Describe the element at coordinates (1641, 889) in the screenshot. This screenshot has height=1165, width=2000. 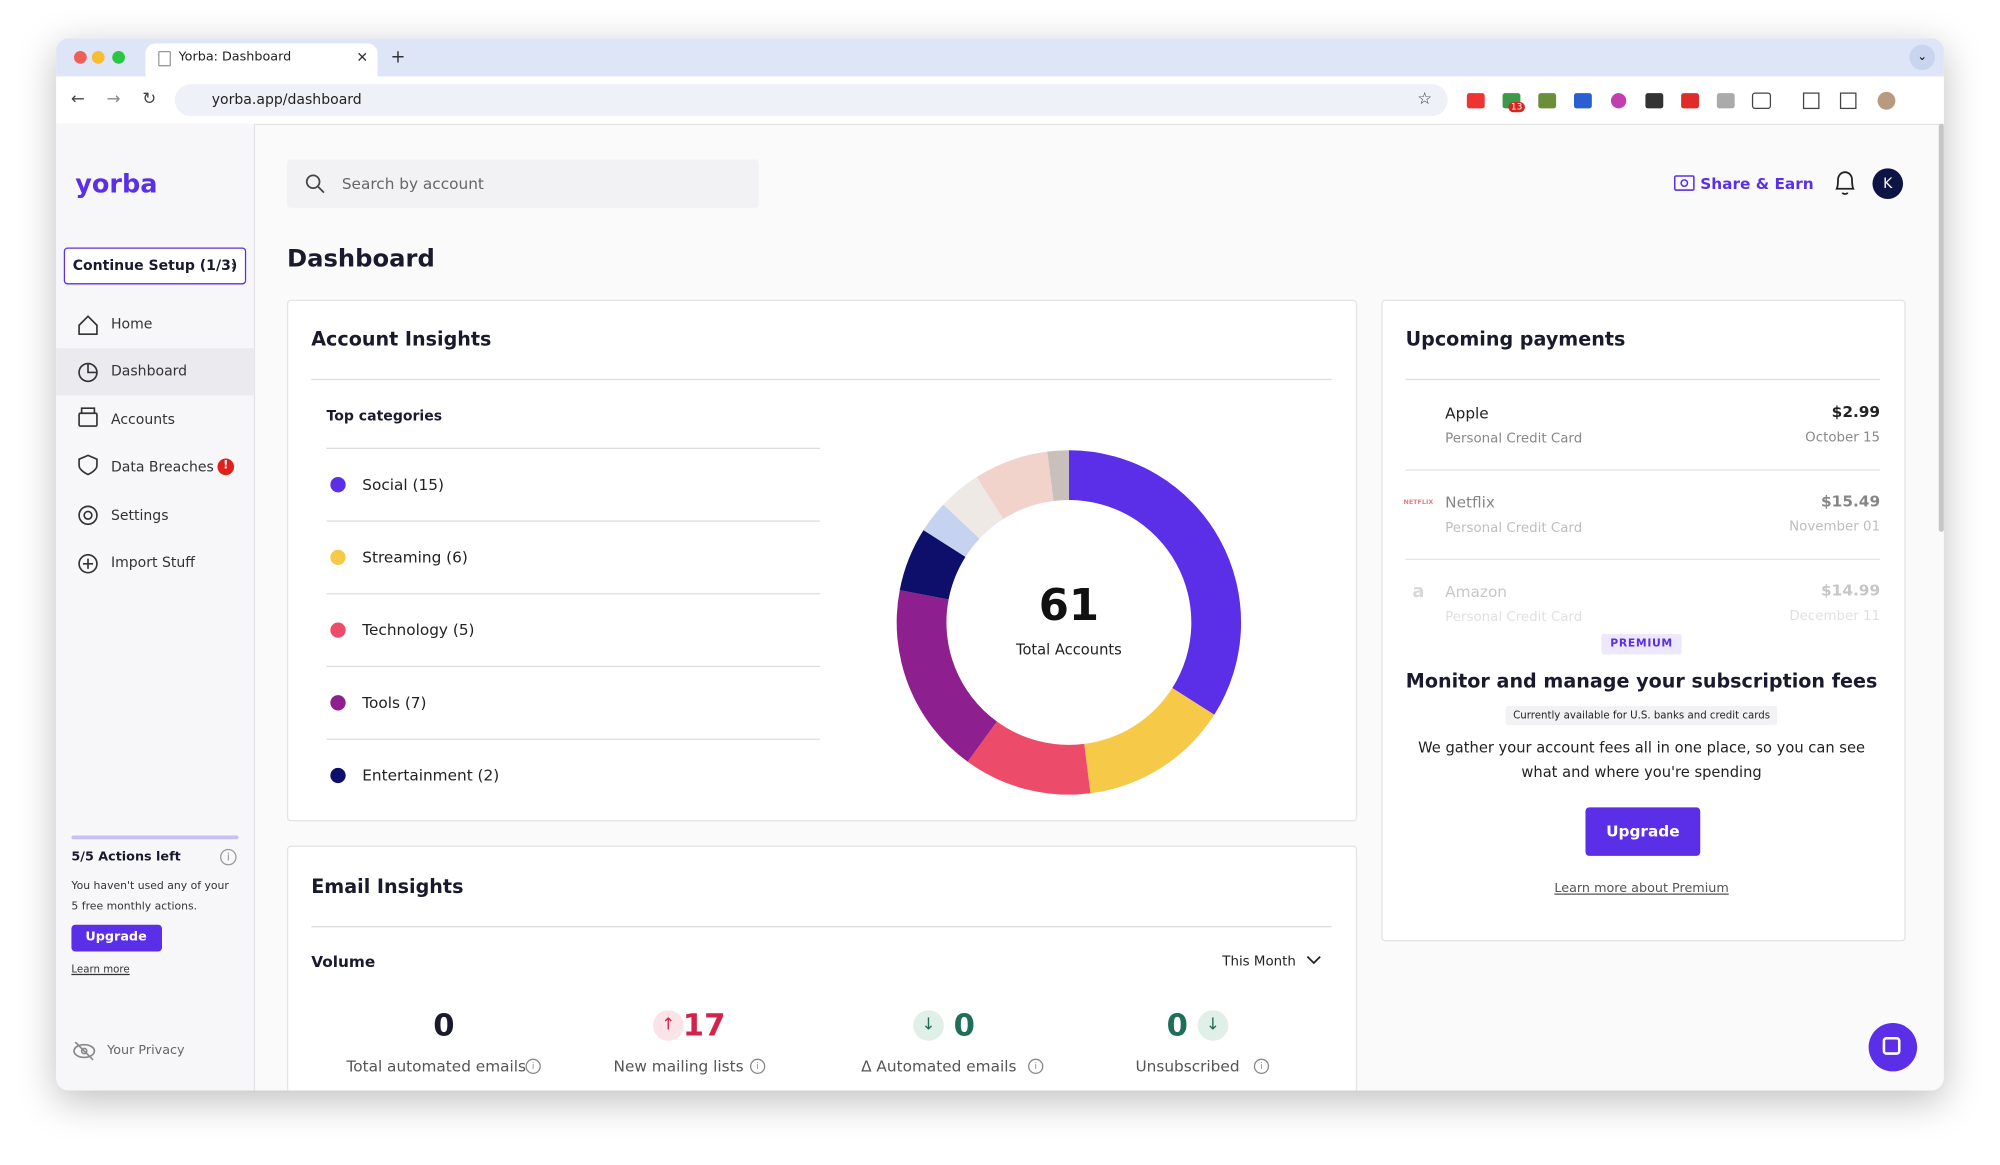
I see `premium-link: Learn more about Premium` at that location.